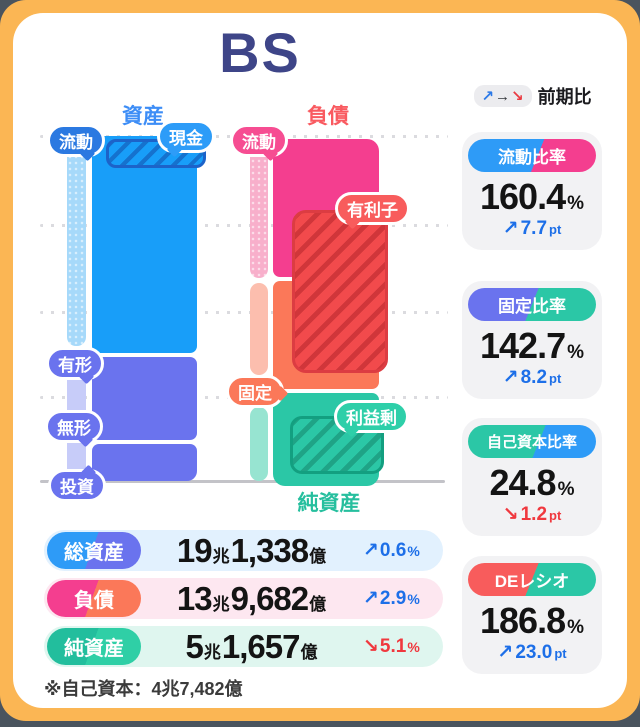 The image size is (640, 727). Describe the element at coordinates (255, 391) in the screenshot. I see `badge-liab-fixed: 固定` at that location.